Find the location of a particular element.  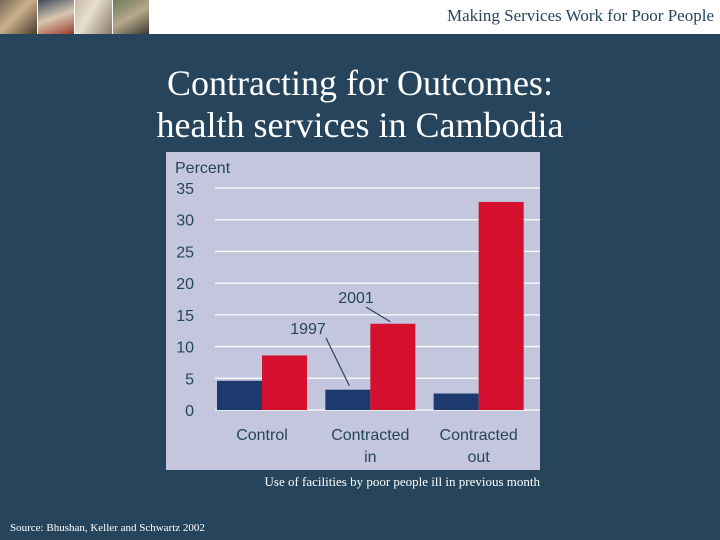

x-tick-label: Control is located at coordinates (262, 435).